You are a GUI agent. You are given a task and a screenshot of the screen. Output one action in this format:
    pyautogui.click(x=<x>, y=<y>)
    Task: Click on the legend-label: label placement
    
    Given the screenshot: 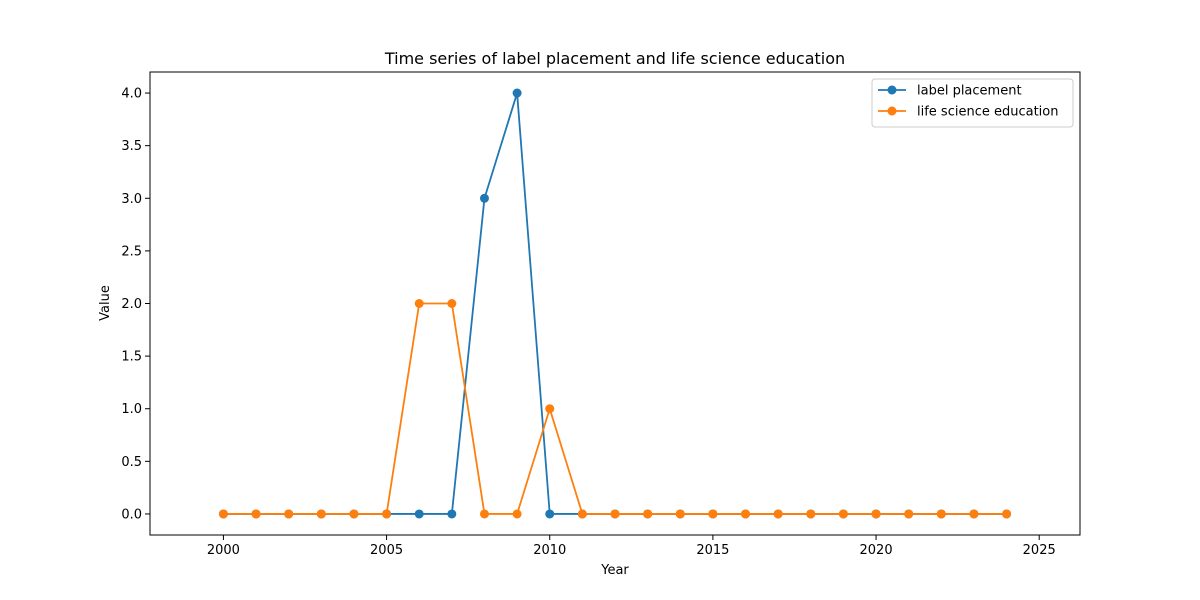 What is the action you would take?
    pyautogui.click(x=969, y=91)
    